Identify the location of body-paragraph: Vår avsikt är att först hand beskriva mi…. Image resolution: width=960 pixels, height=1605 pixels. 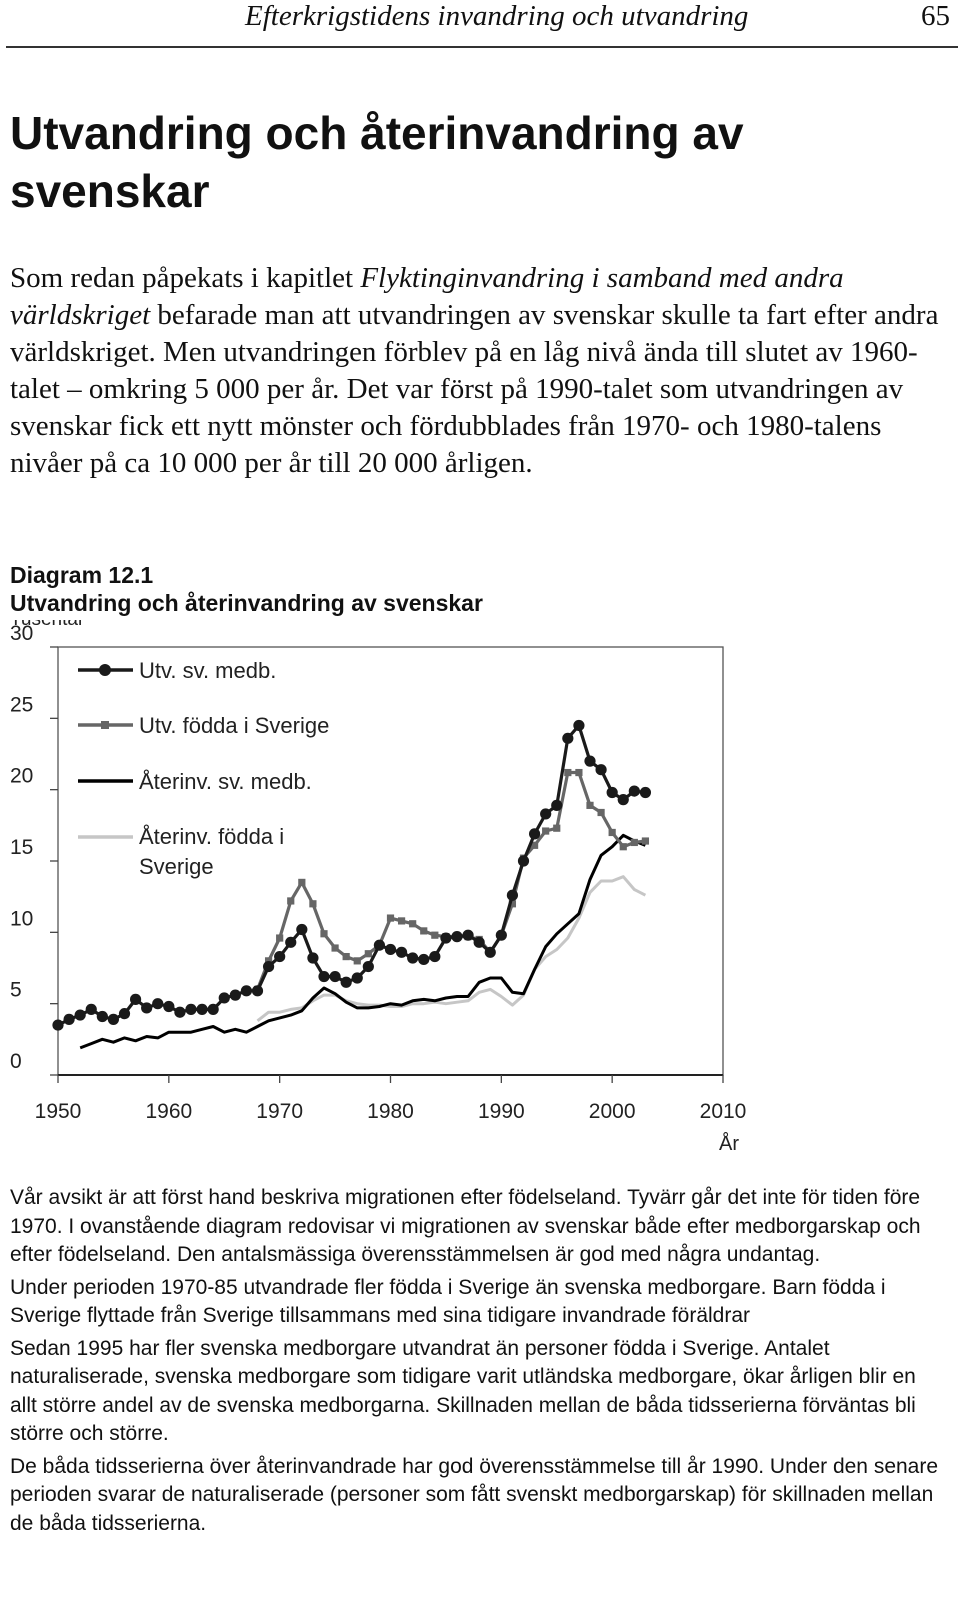
(465, 1226).